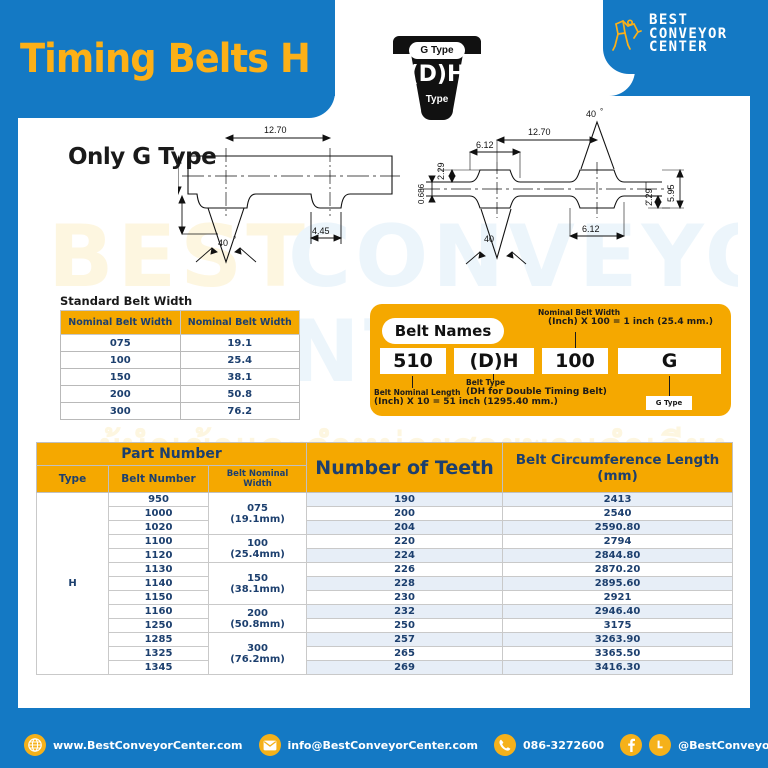  I want to click on header-blue-right-panel, so click(685, 37).